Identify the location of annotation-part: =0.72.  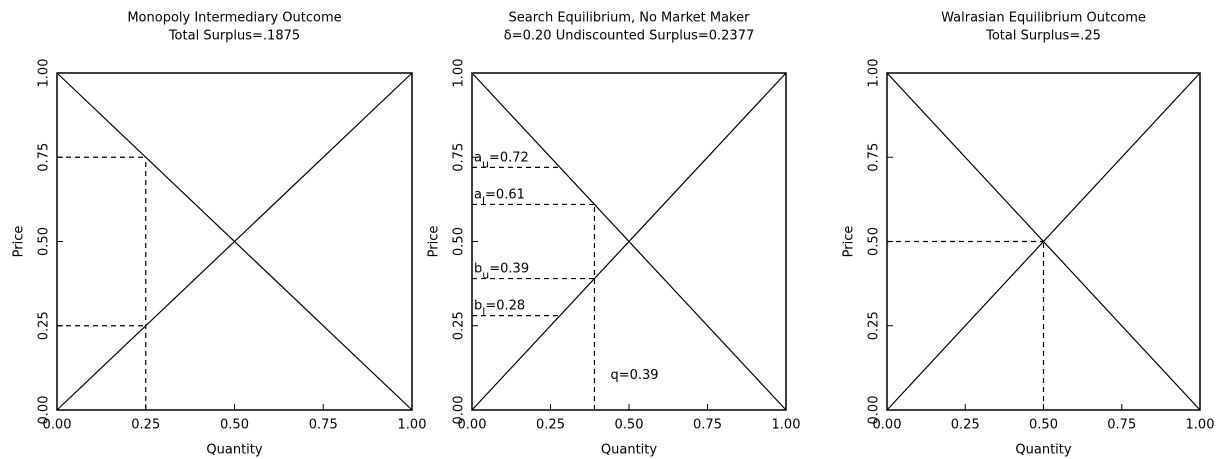
(509, 157).